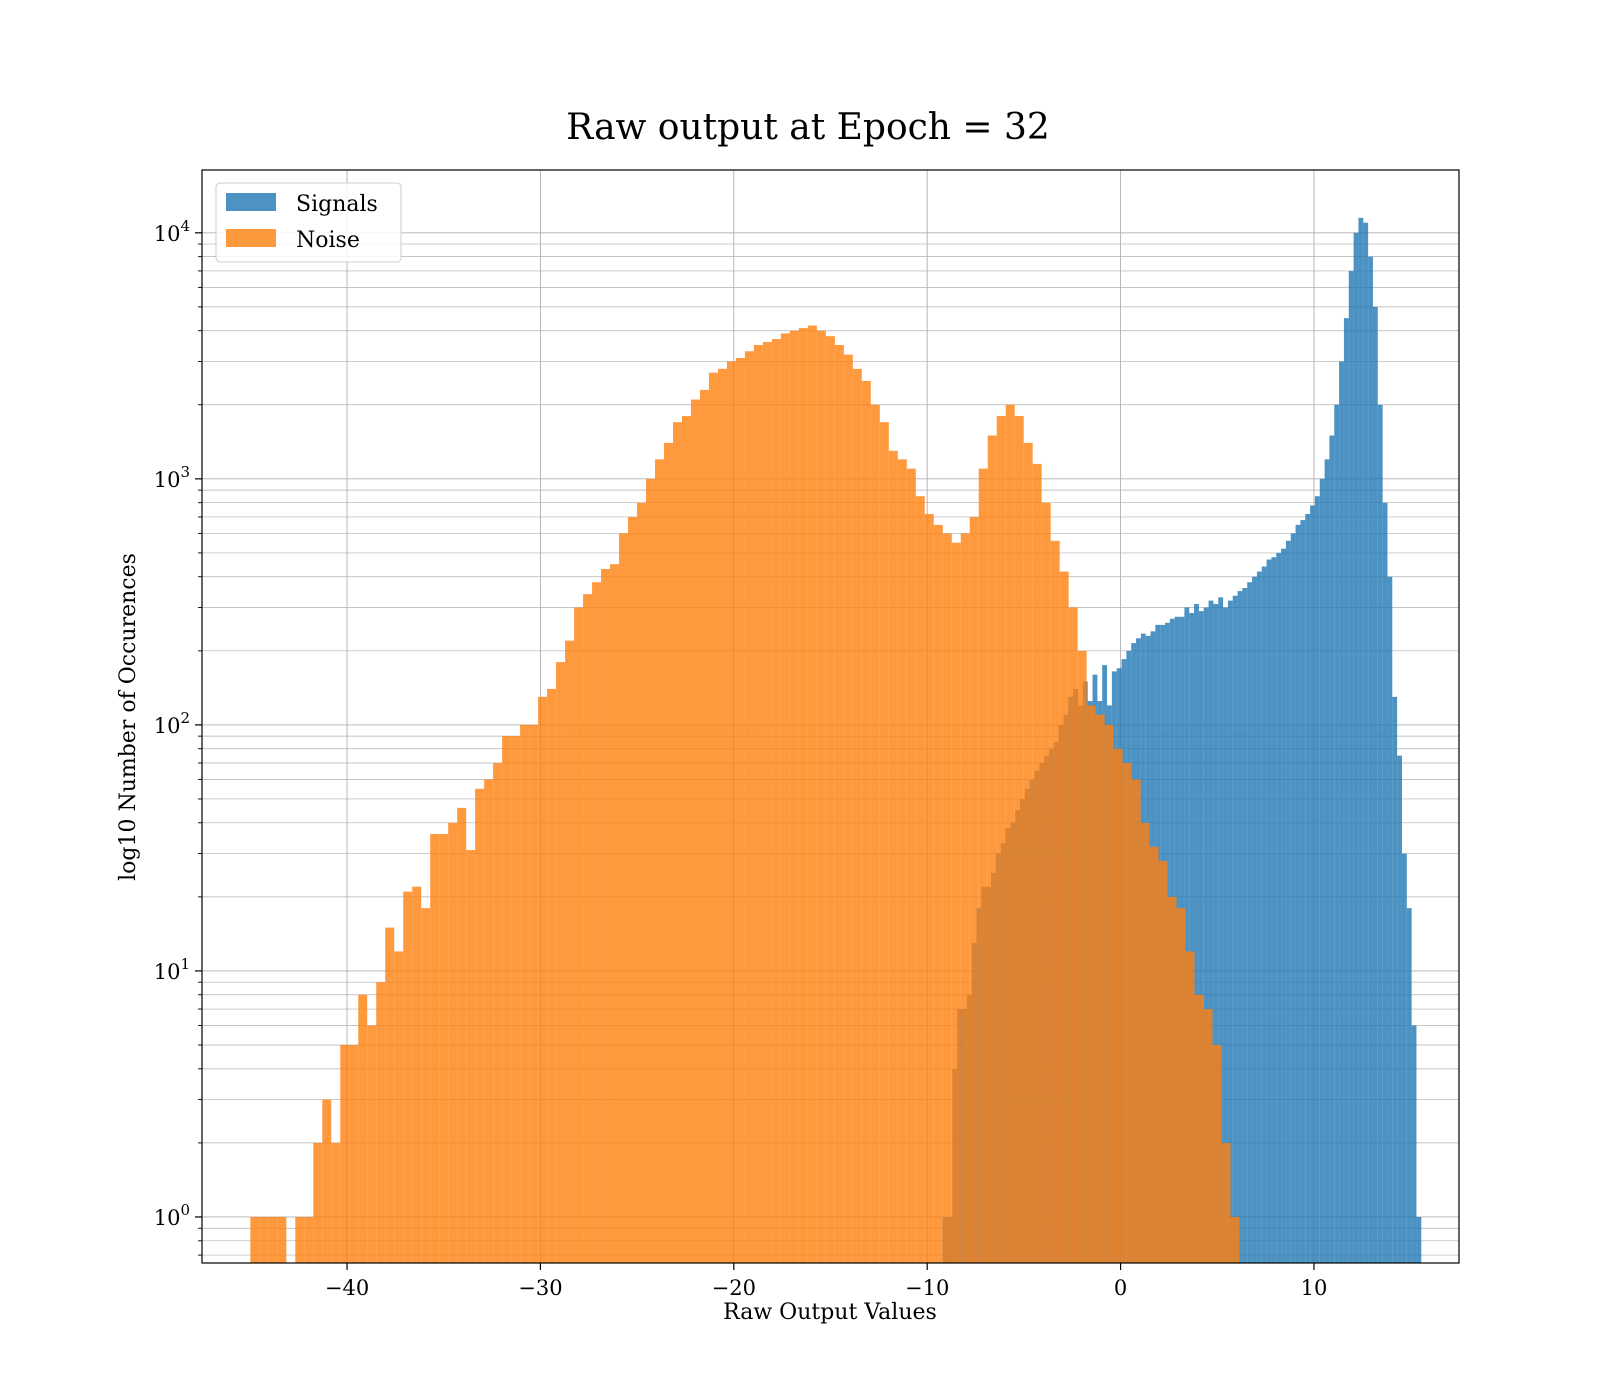 The image size is (1600, 1400). Describe the element at coordinates (172, 1215) in the screenshot. I see `y-tick-label: 10⁰` at that location.